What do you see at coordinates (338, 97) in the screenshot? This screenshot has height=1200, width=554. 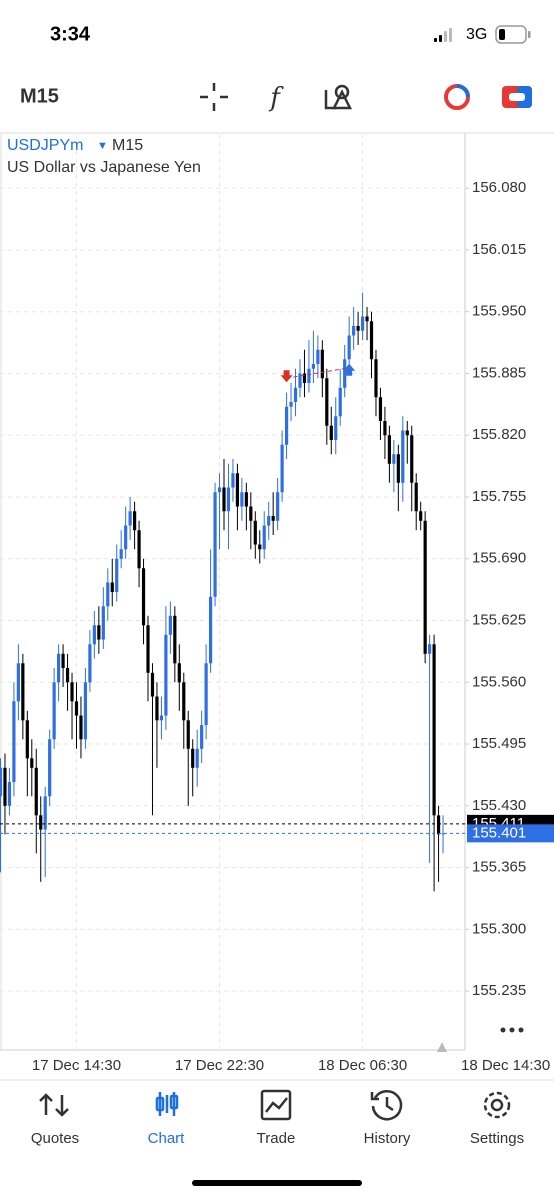 I see `objects-button` at bounding box center [338, 97].